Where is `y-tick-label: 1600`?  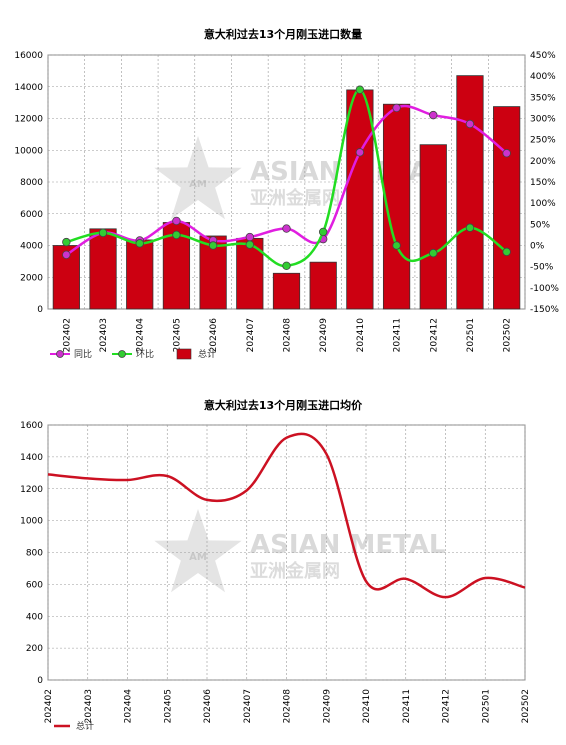 y-tick-label: 1600 is located at coordinates (31, 426).